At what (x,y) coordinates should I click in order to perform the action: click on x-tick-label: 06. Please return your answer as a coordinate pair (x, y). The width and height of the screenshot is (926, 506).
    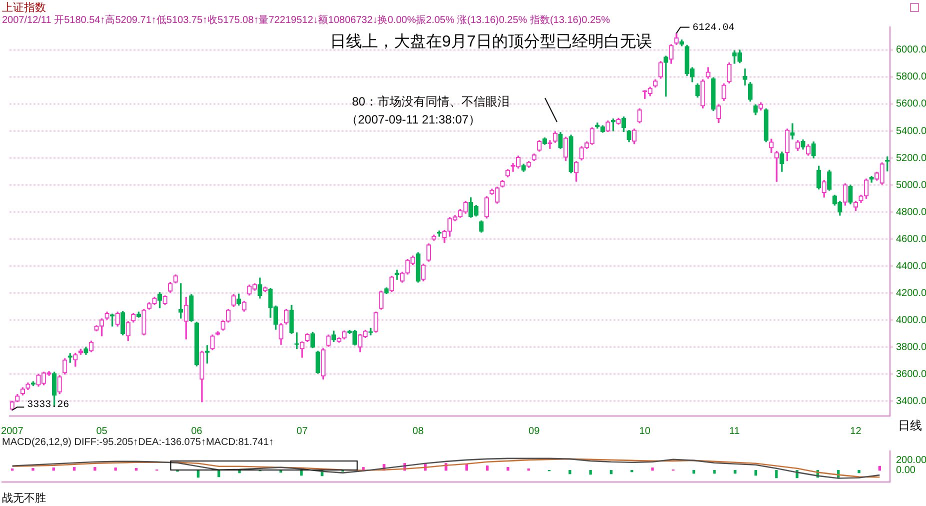
    Looking at the image, I should click on (197, 431).